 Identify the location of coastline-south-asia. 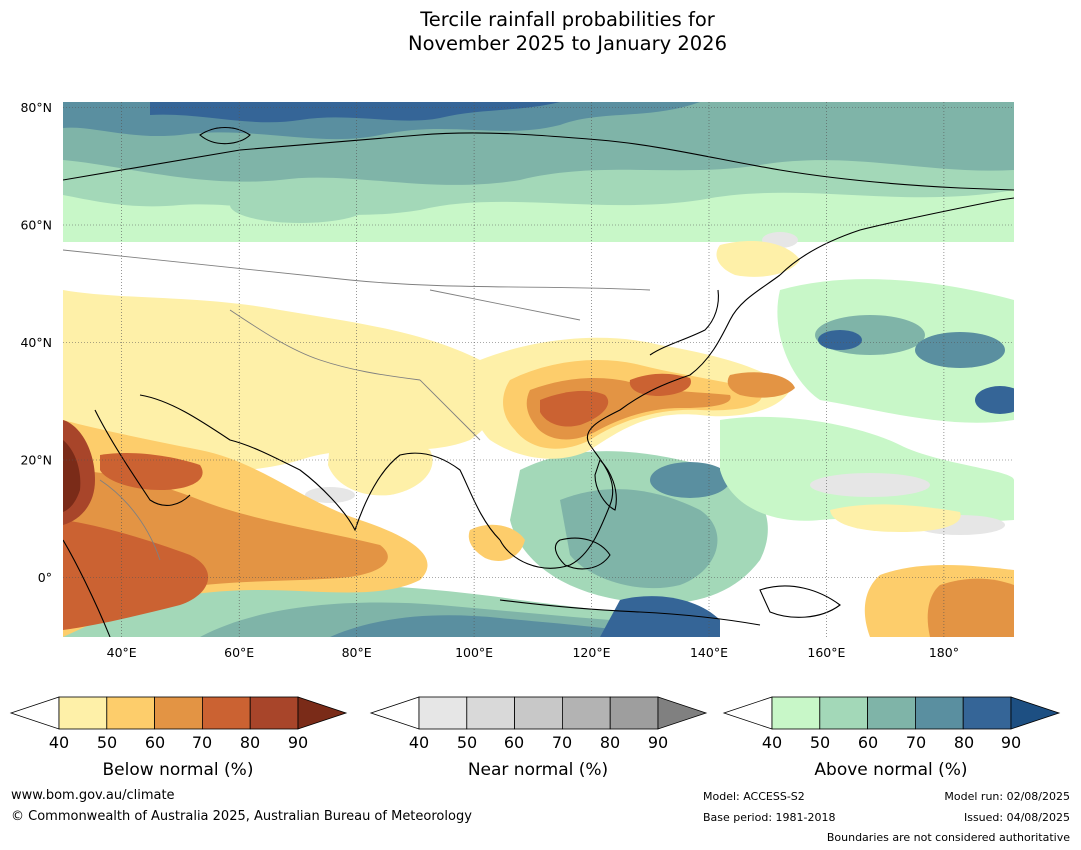
(320, 467).